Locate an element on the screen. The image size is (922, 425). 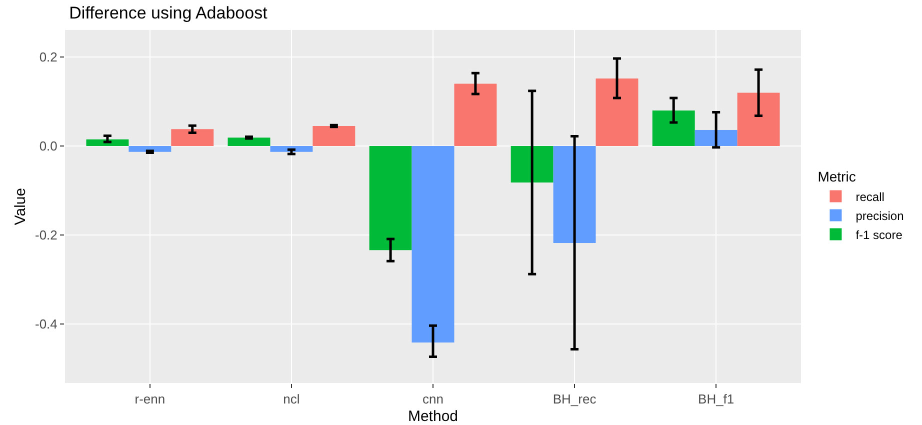
x-tick-label: BH_f1 is located at coordinates (716, 399).